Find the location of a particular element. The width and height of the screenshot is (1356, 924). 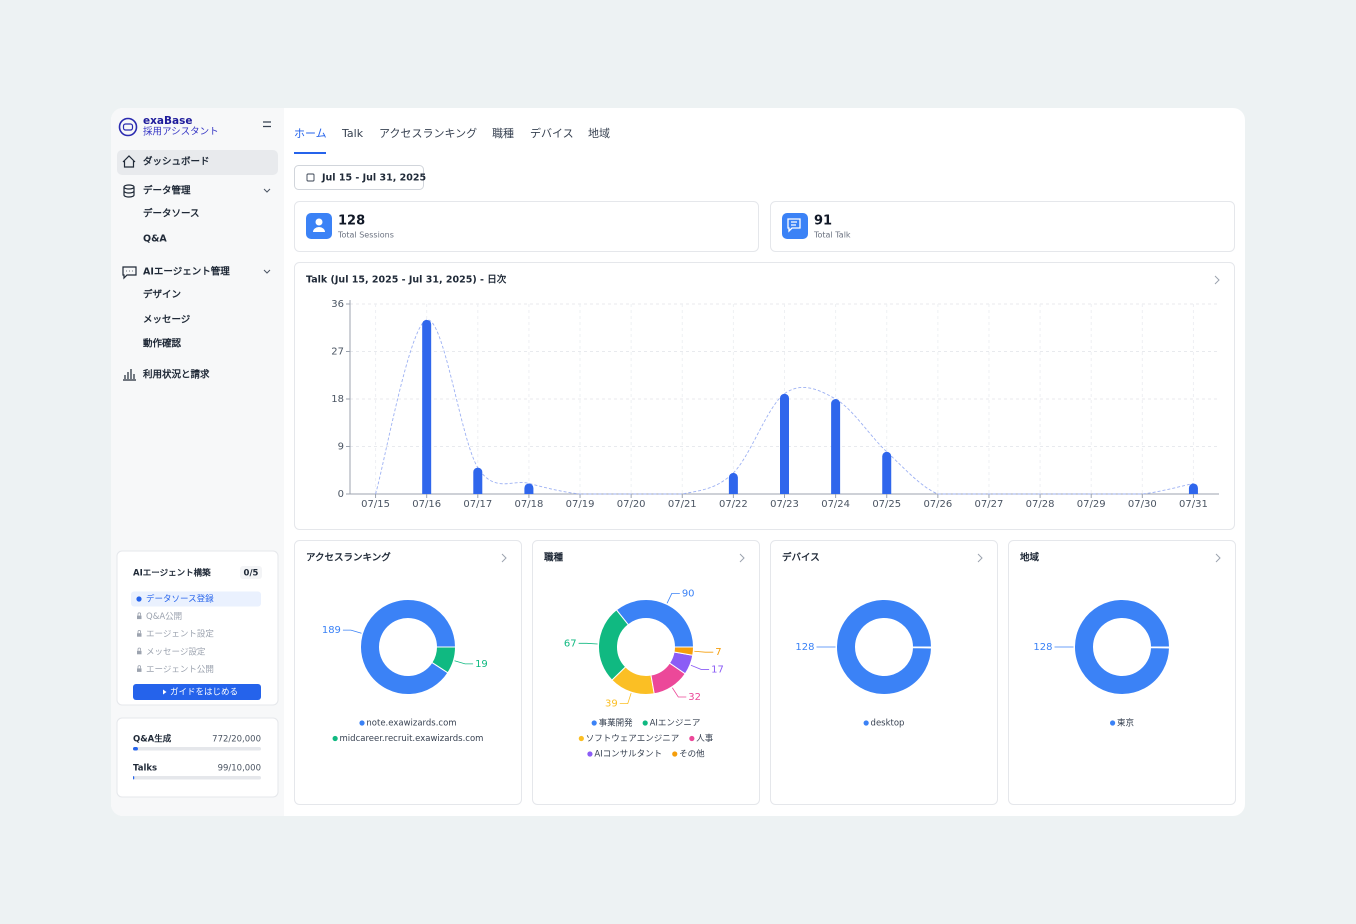

guide-step: データソース登録 is located at coordinates (180, 599).